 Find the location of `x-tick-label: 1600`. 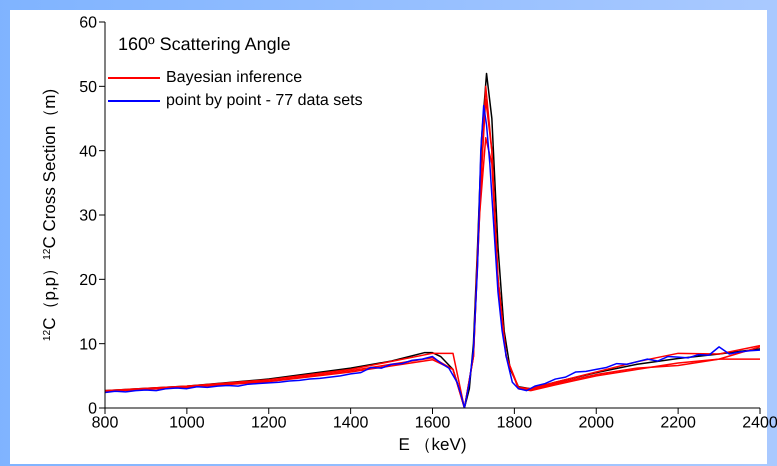

x-tick-label: 1600 is located at coordinates (432, 423).